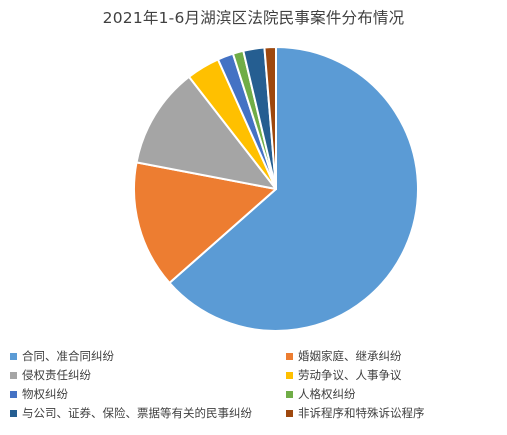 The height and width of the screenshot is (435, 507). Describe the element at coordinates (45, 394) in the screenshot. I see `legend-label: 物权纠纷` at that location.